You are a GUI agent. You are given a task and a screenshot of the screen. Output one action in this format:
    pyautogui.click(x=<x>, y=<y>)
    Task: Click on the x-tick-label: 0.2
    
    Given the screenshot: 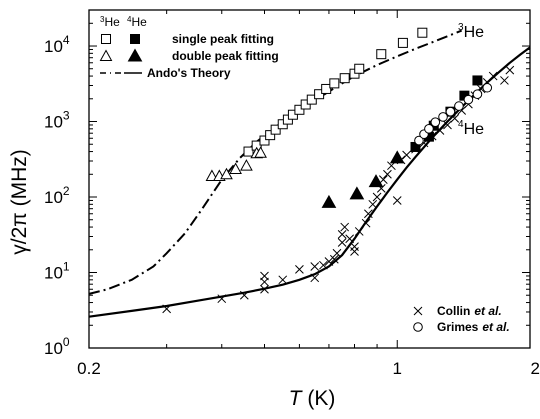 What is the action you would take?
    pyautogui.click(x=89, y=368)
    